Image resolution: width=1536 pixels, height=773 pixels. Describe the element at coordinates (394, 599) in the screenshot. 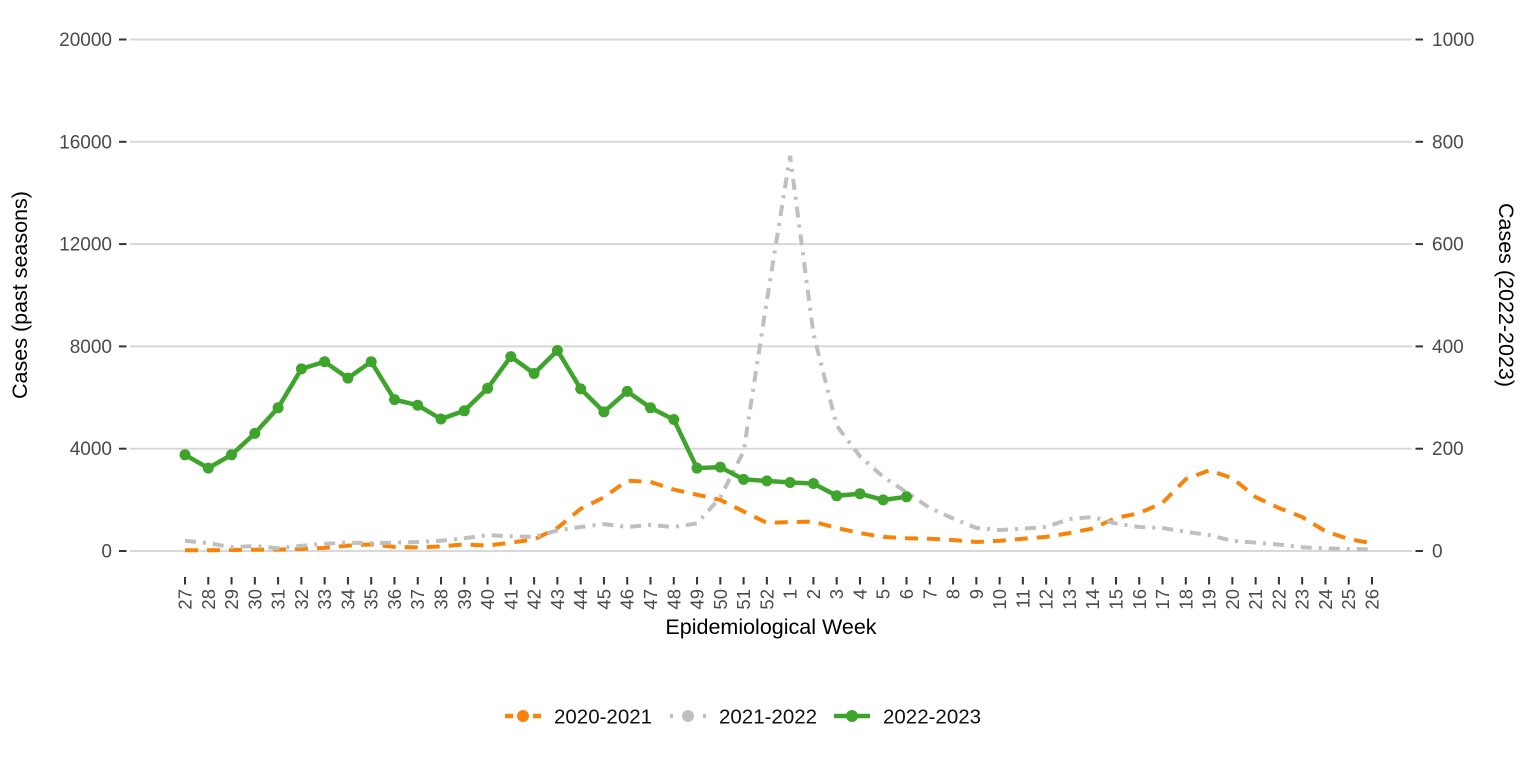

I see `x-tick-label: 36` at that location.